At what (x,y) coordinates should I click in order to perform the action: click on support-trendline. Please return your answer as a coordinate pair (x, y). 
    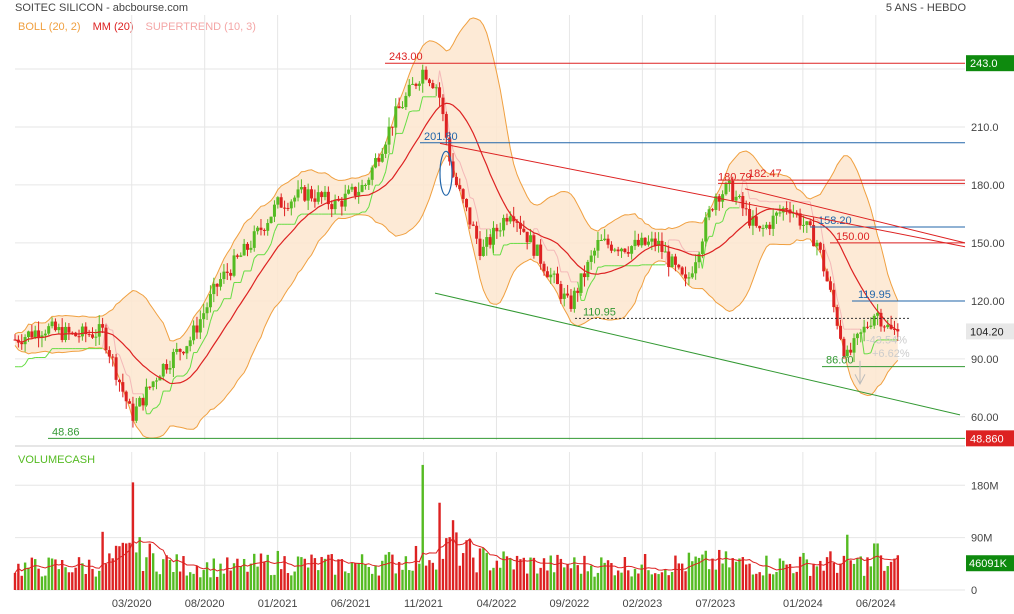
    Looking at the image, I should click on (697, 354).